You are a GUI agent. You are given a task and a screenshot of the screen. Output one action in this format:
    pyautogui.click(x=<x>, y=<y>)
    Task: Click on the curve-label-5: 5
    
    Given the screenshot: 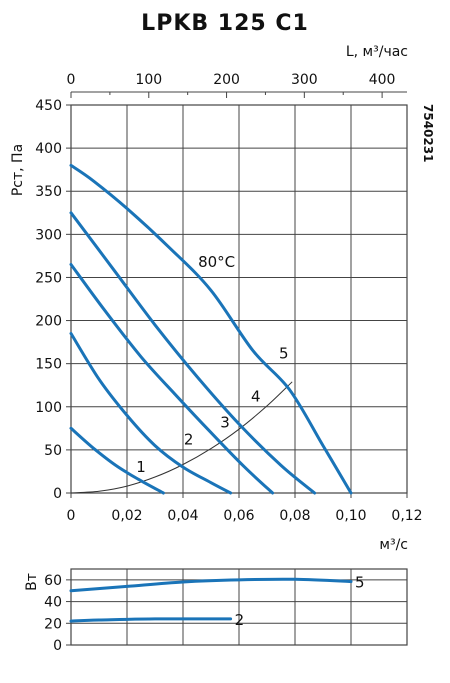 What is the action you would take?
    pyautogui.click(x=284, y=353)
    